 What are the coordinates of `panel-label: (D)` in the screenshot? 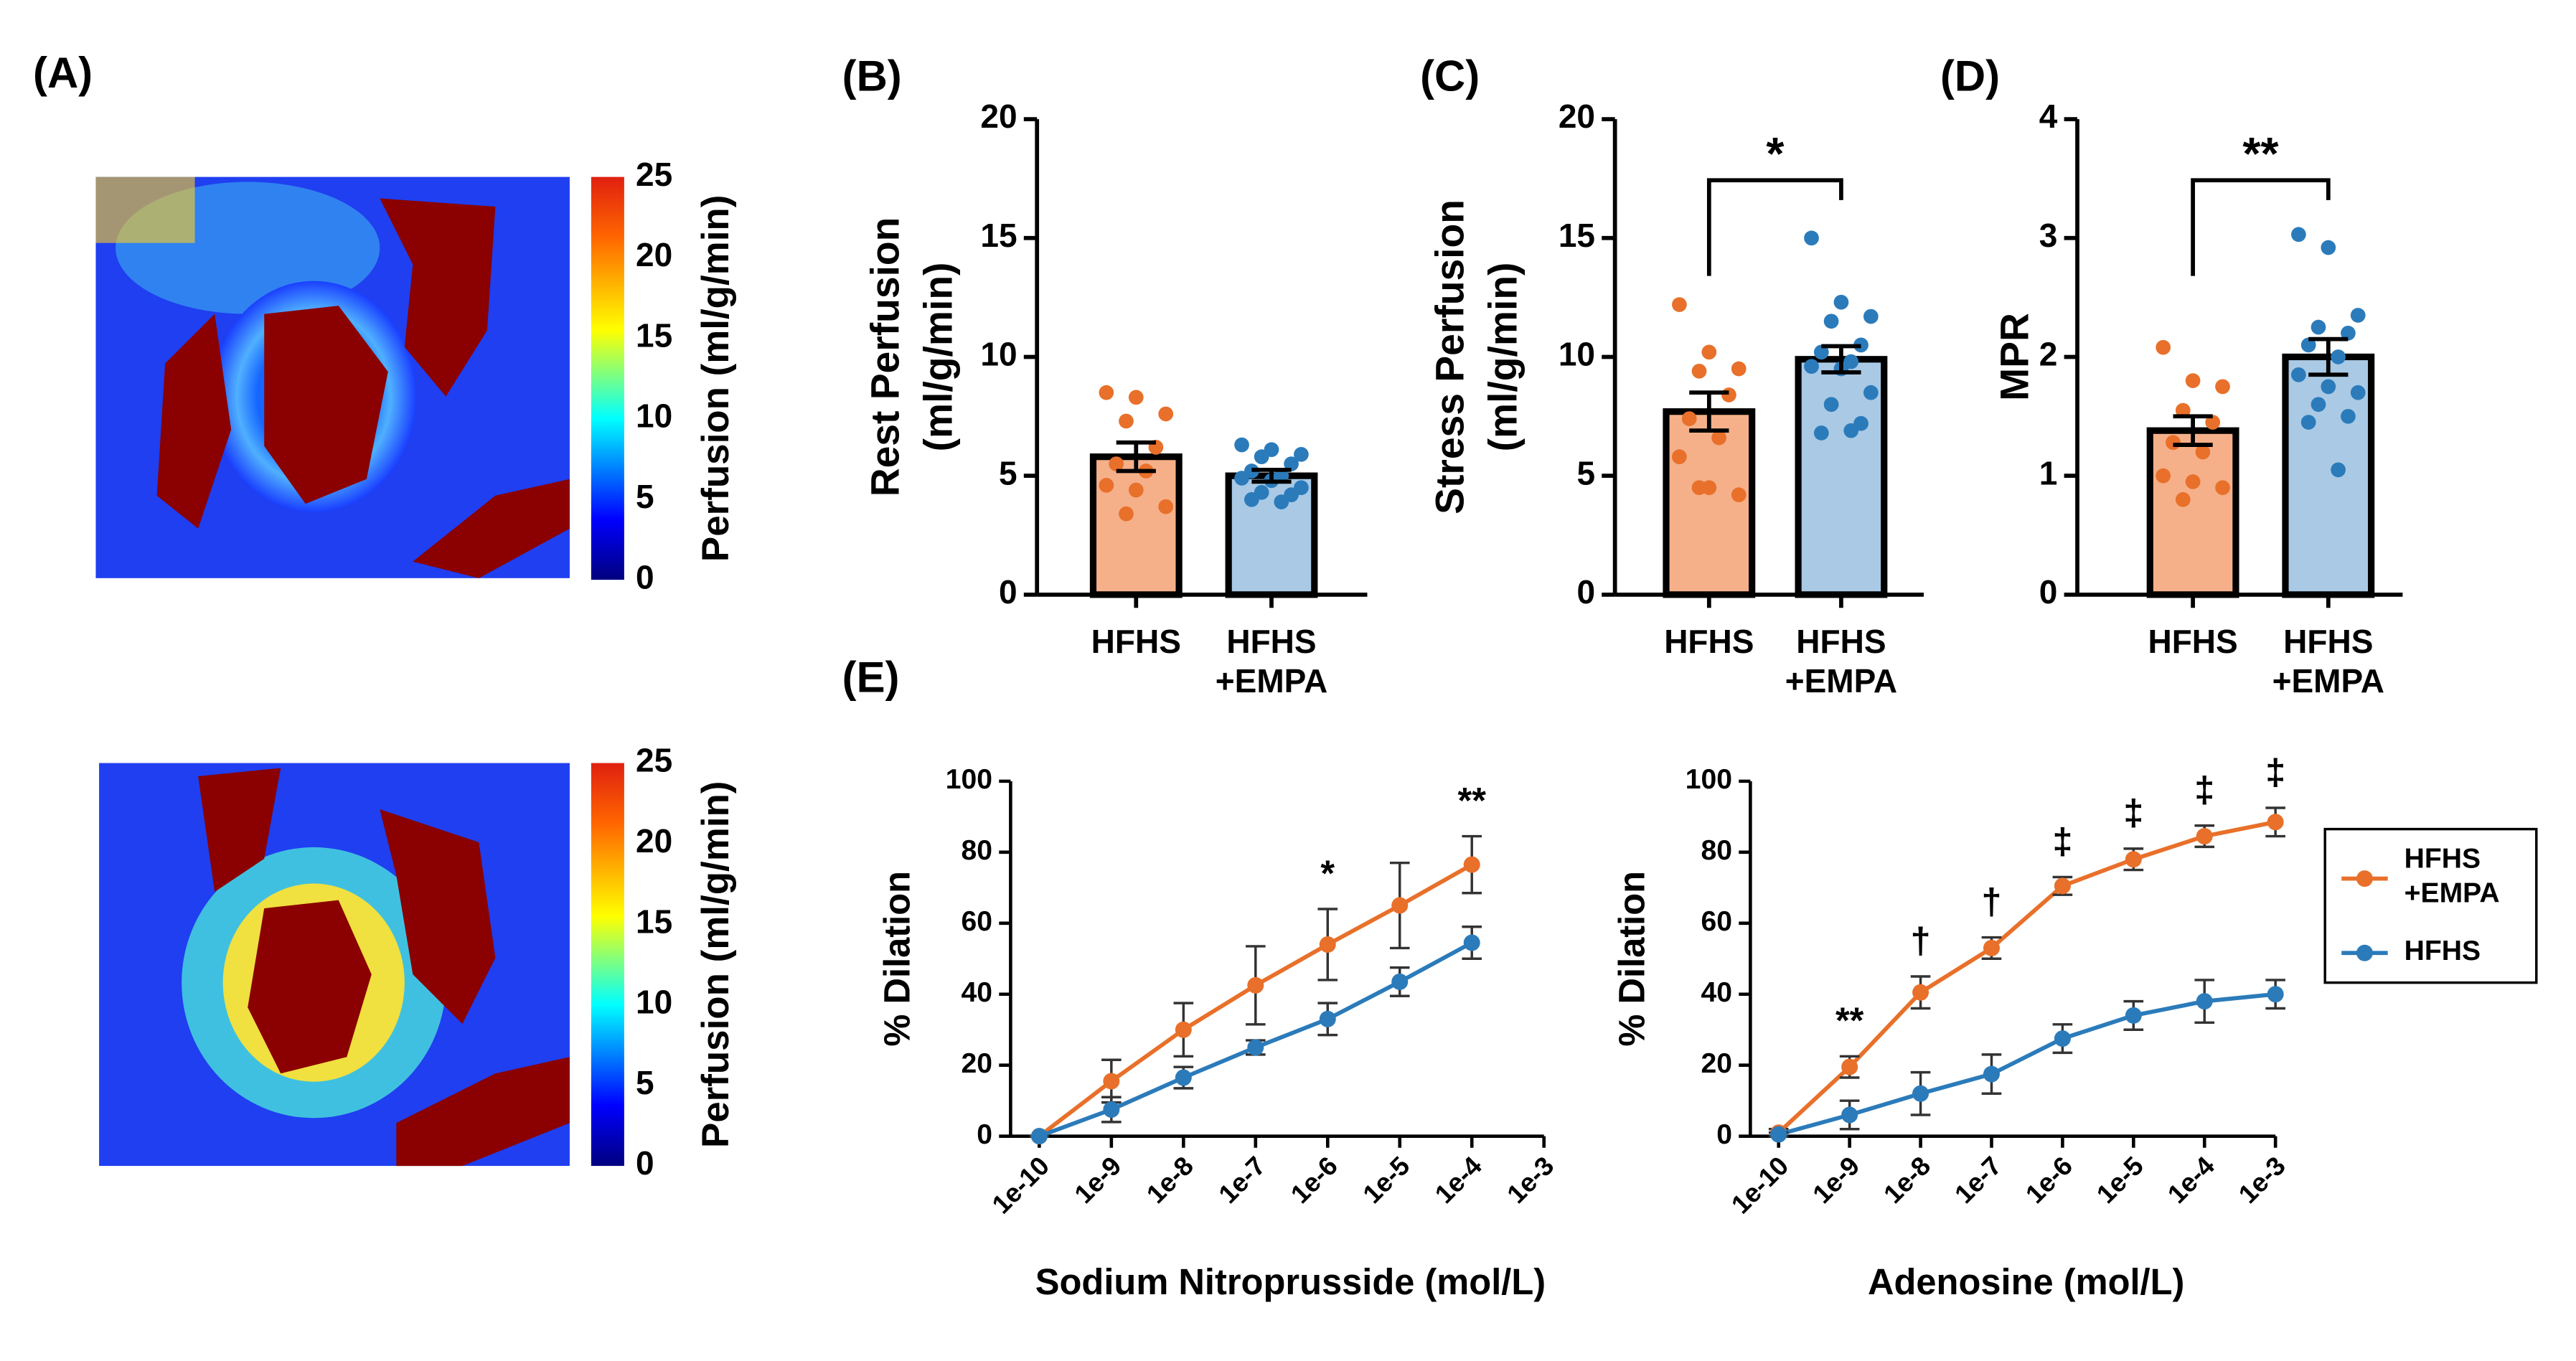 It's located at (1970, 76).